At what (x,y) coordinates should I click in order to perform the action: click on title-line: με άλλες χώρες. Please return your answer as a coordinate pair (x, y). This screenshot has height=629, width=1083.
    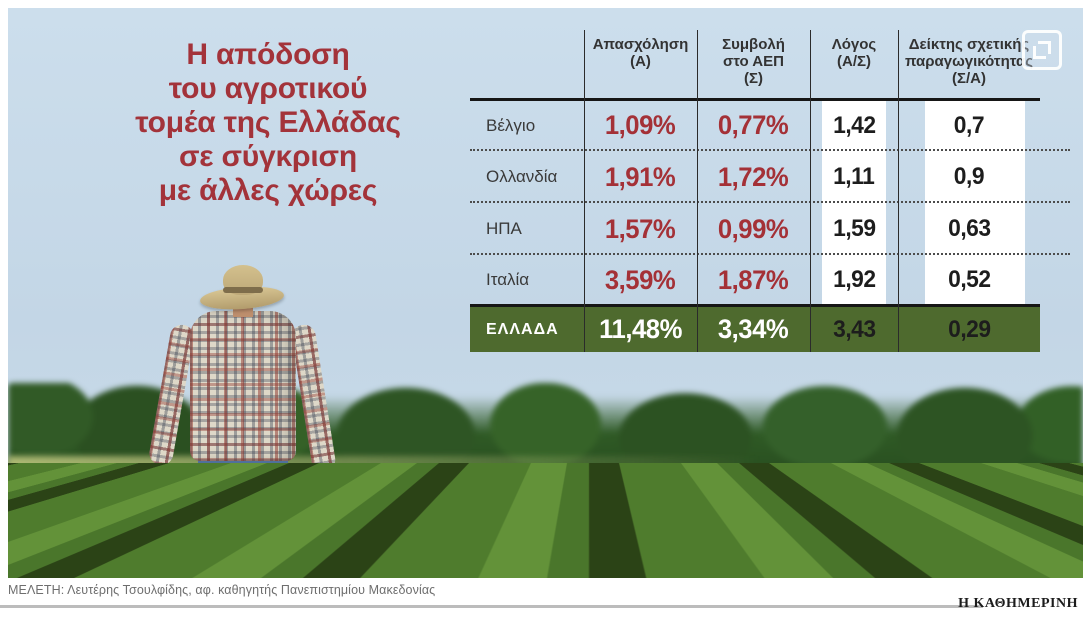
    Looking at the image, I should click on (268, 190).